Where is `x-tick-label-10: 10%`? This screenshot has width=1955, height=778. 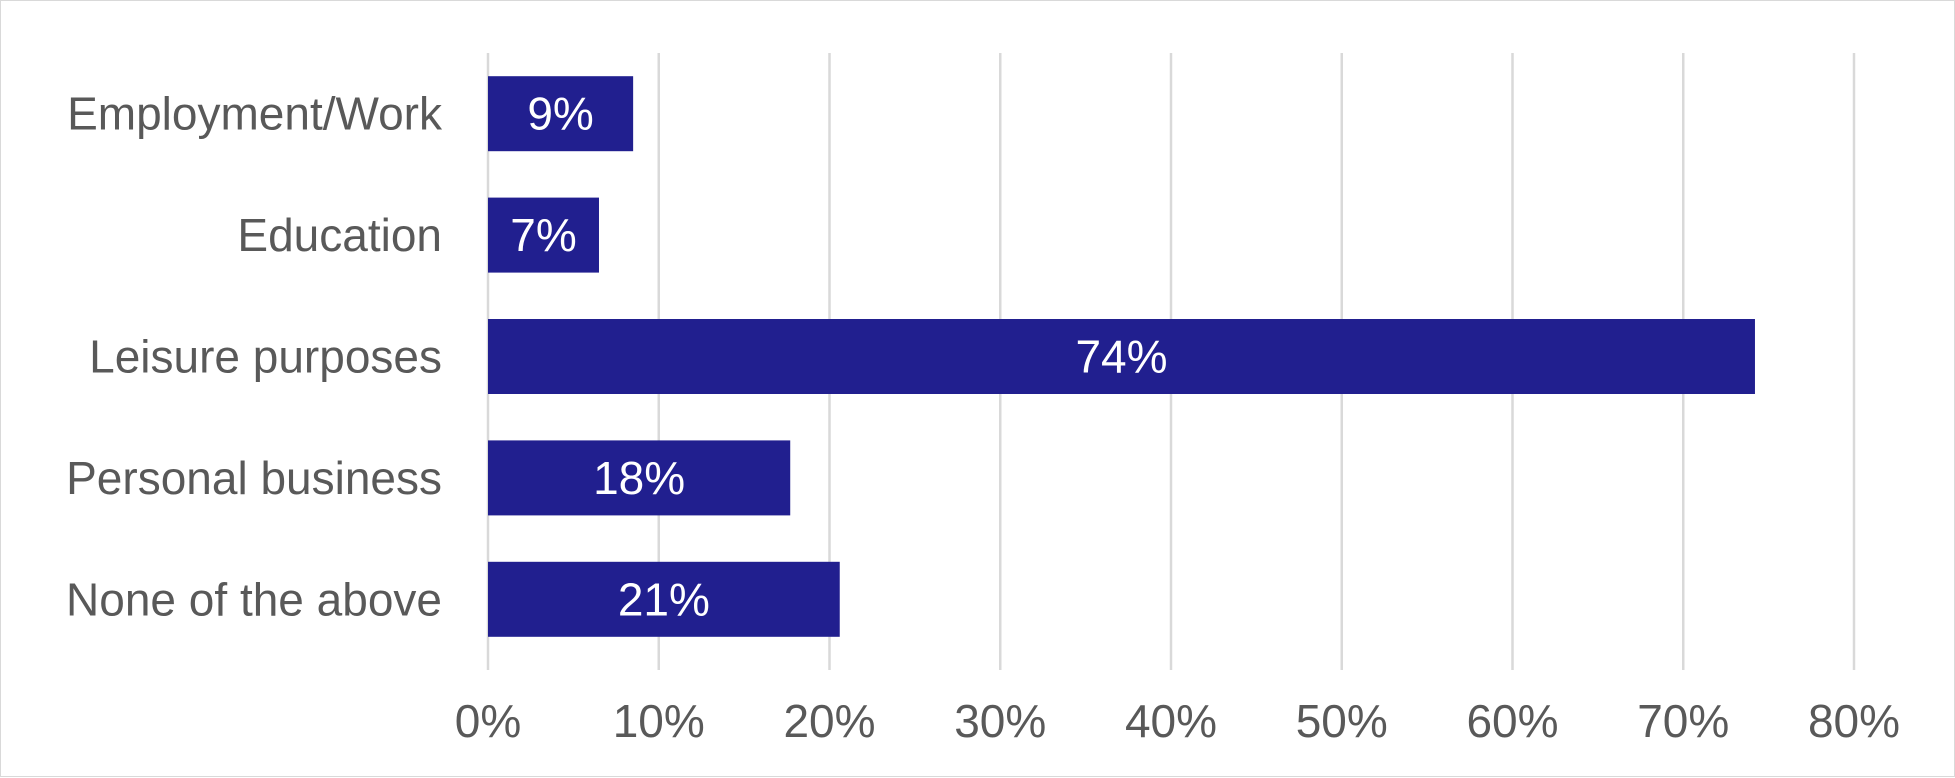 x-tick-label-10: 10% is located at coordinates (659, 721).